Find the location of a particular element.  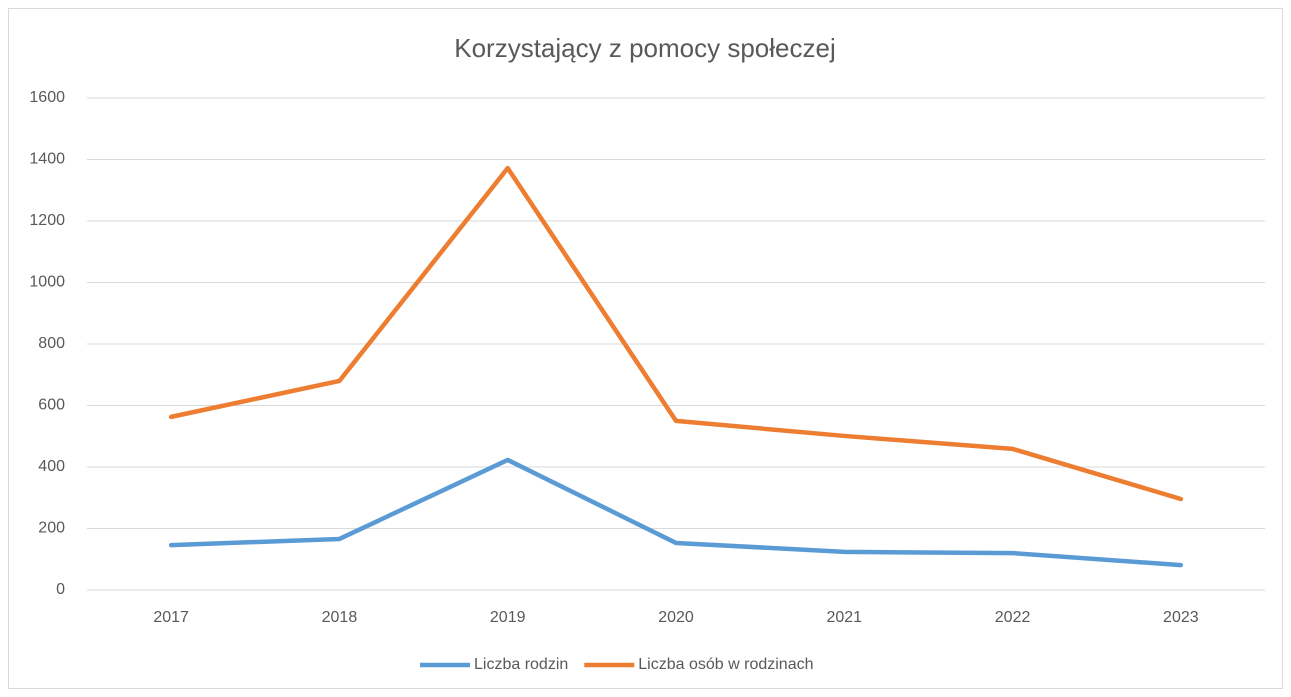

x-tick-label: 2018 is located at coordinates (340, 617).